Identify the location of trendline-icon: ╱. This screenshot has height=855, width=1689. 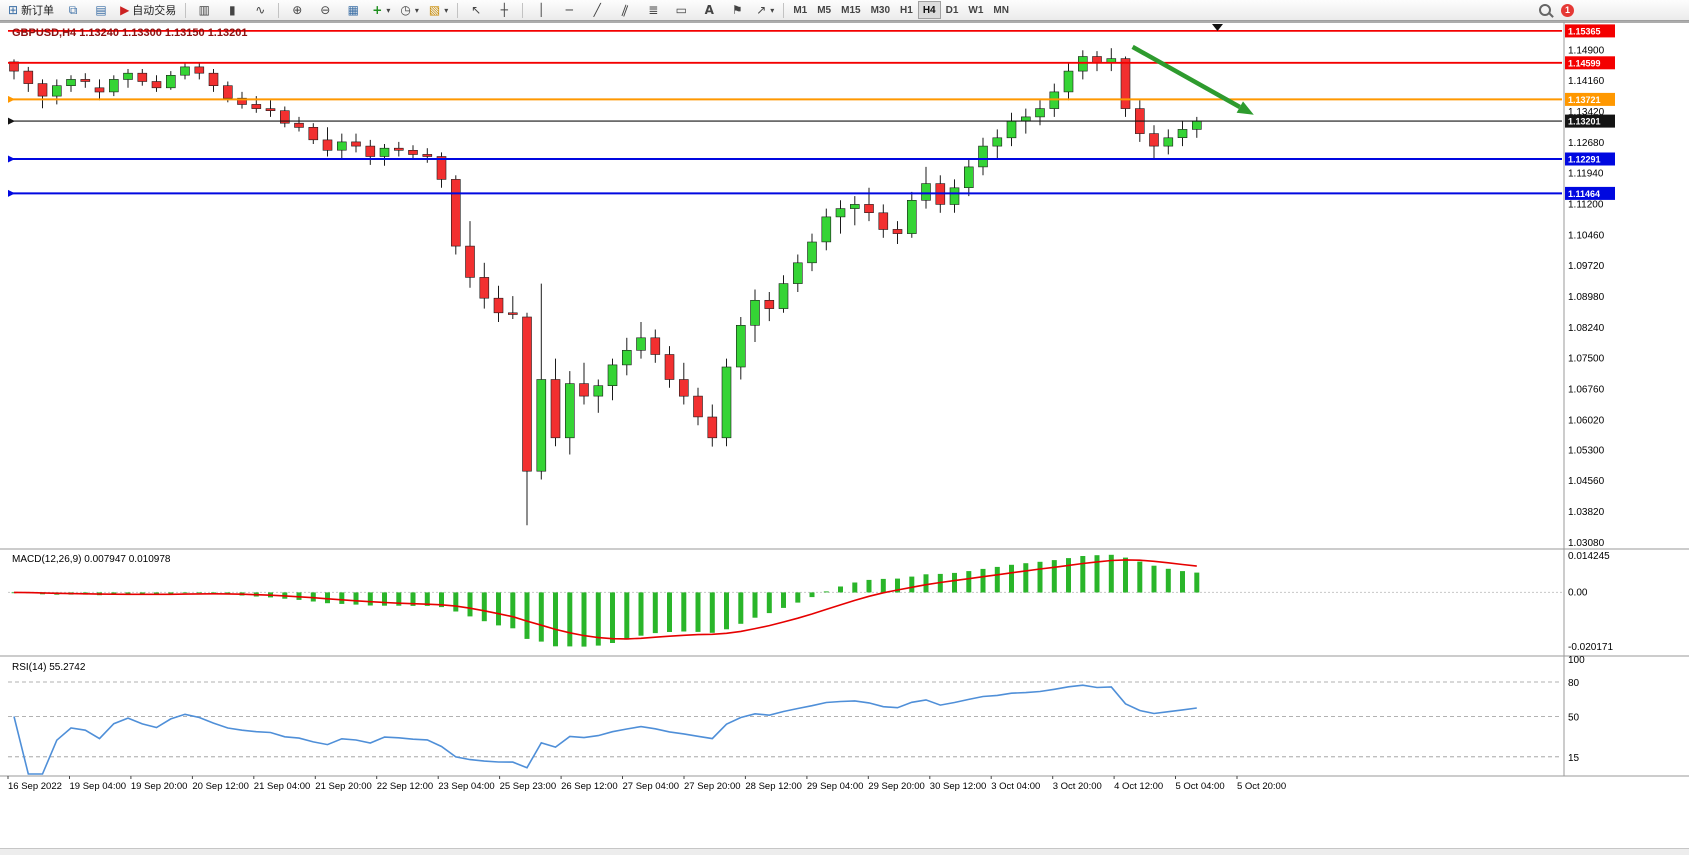
(597, 10).